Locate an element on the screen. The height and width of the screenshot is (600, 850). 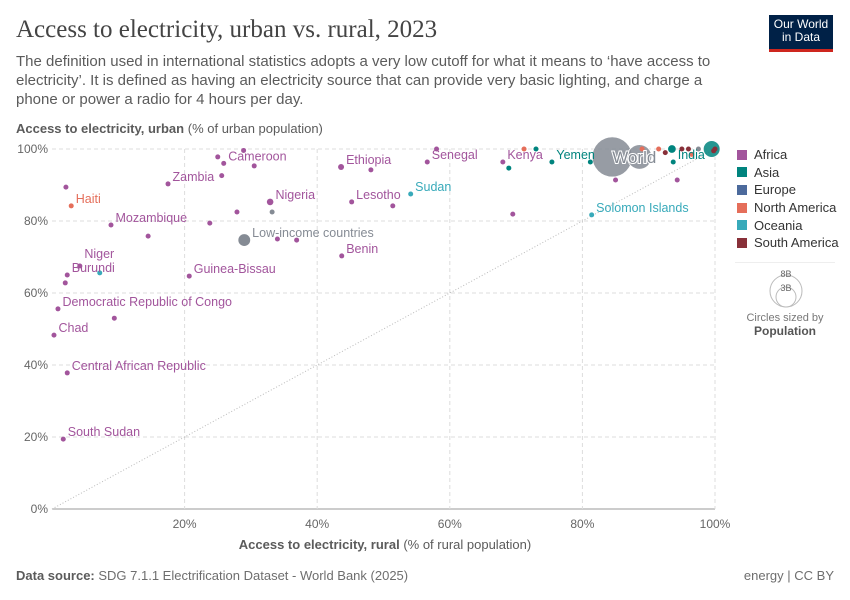
y-tick-label: 20% is located at coordinates (36, 437).